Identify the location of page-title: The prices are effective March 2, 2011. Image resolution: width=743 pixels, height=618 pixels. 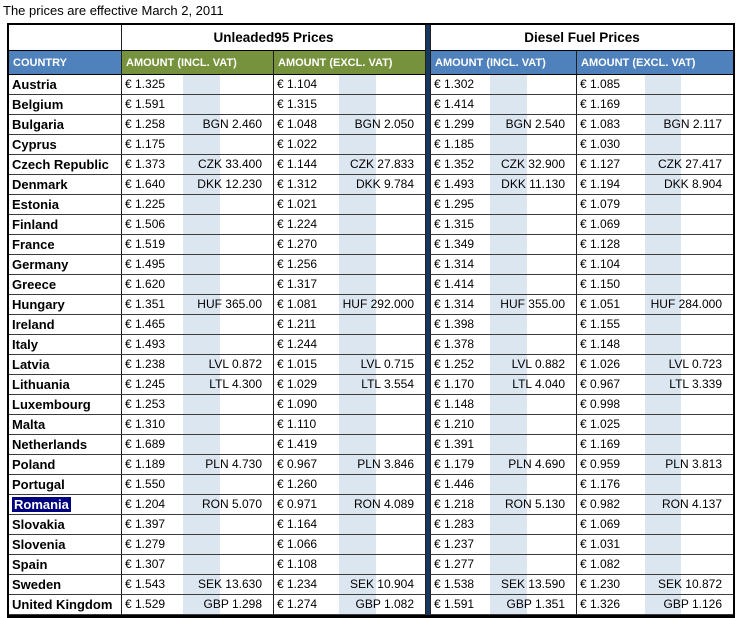
(113, 10).